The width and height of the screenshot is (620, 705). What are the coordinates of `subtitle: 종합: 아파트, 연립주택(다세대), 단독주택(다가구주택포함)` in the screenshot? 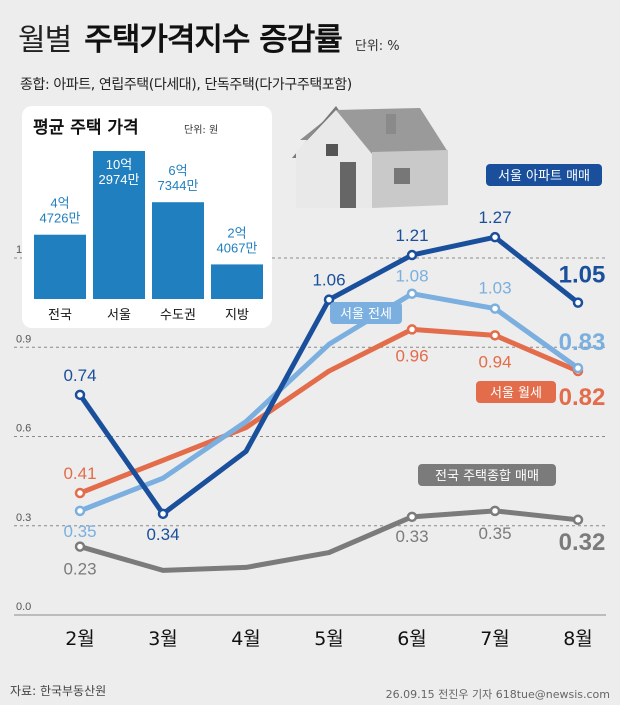 It's located at (186, 85).